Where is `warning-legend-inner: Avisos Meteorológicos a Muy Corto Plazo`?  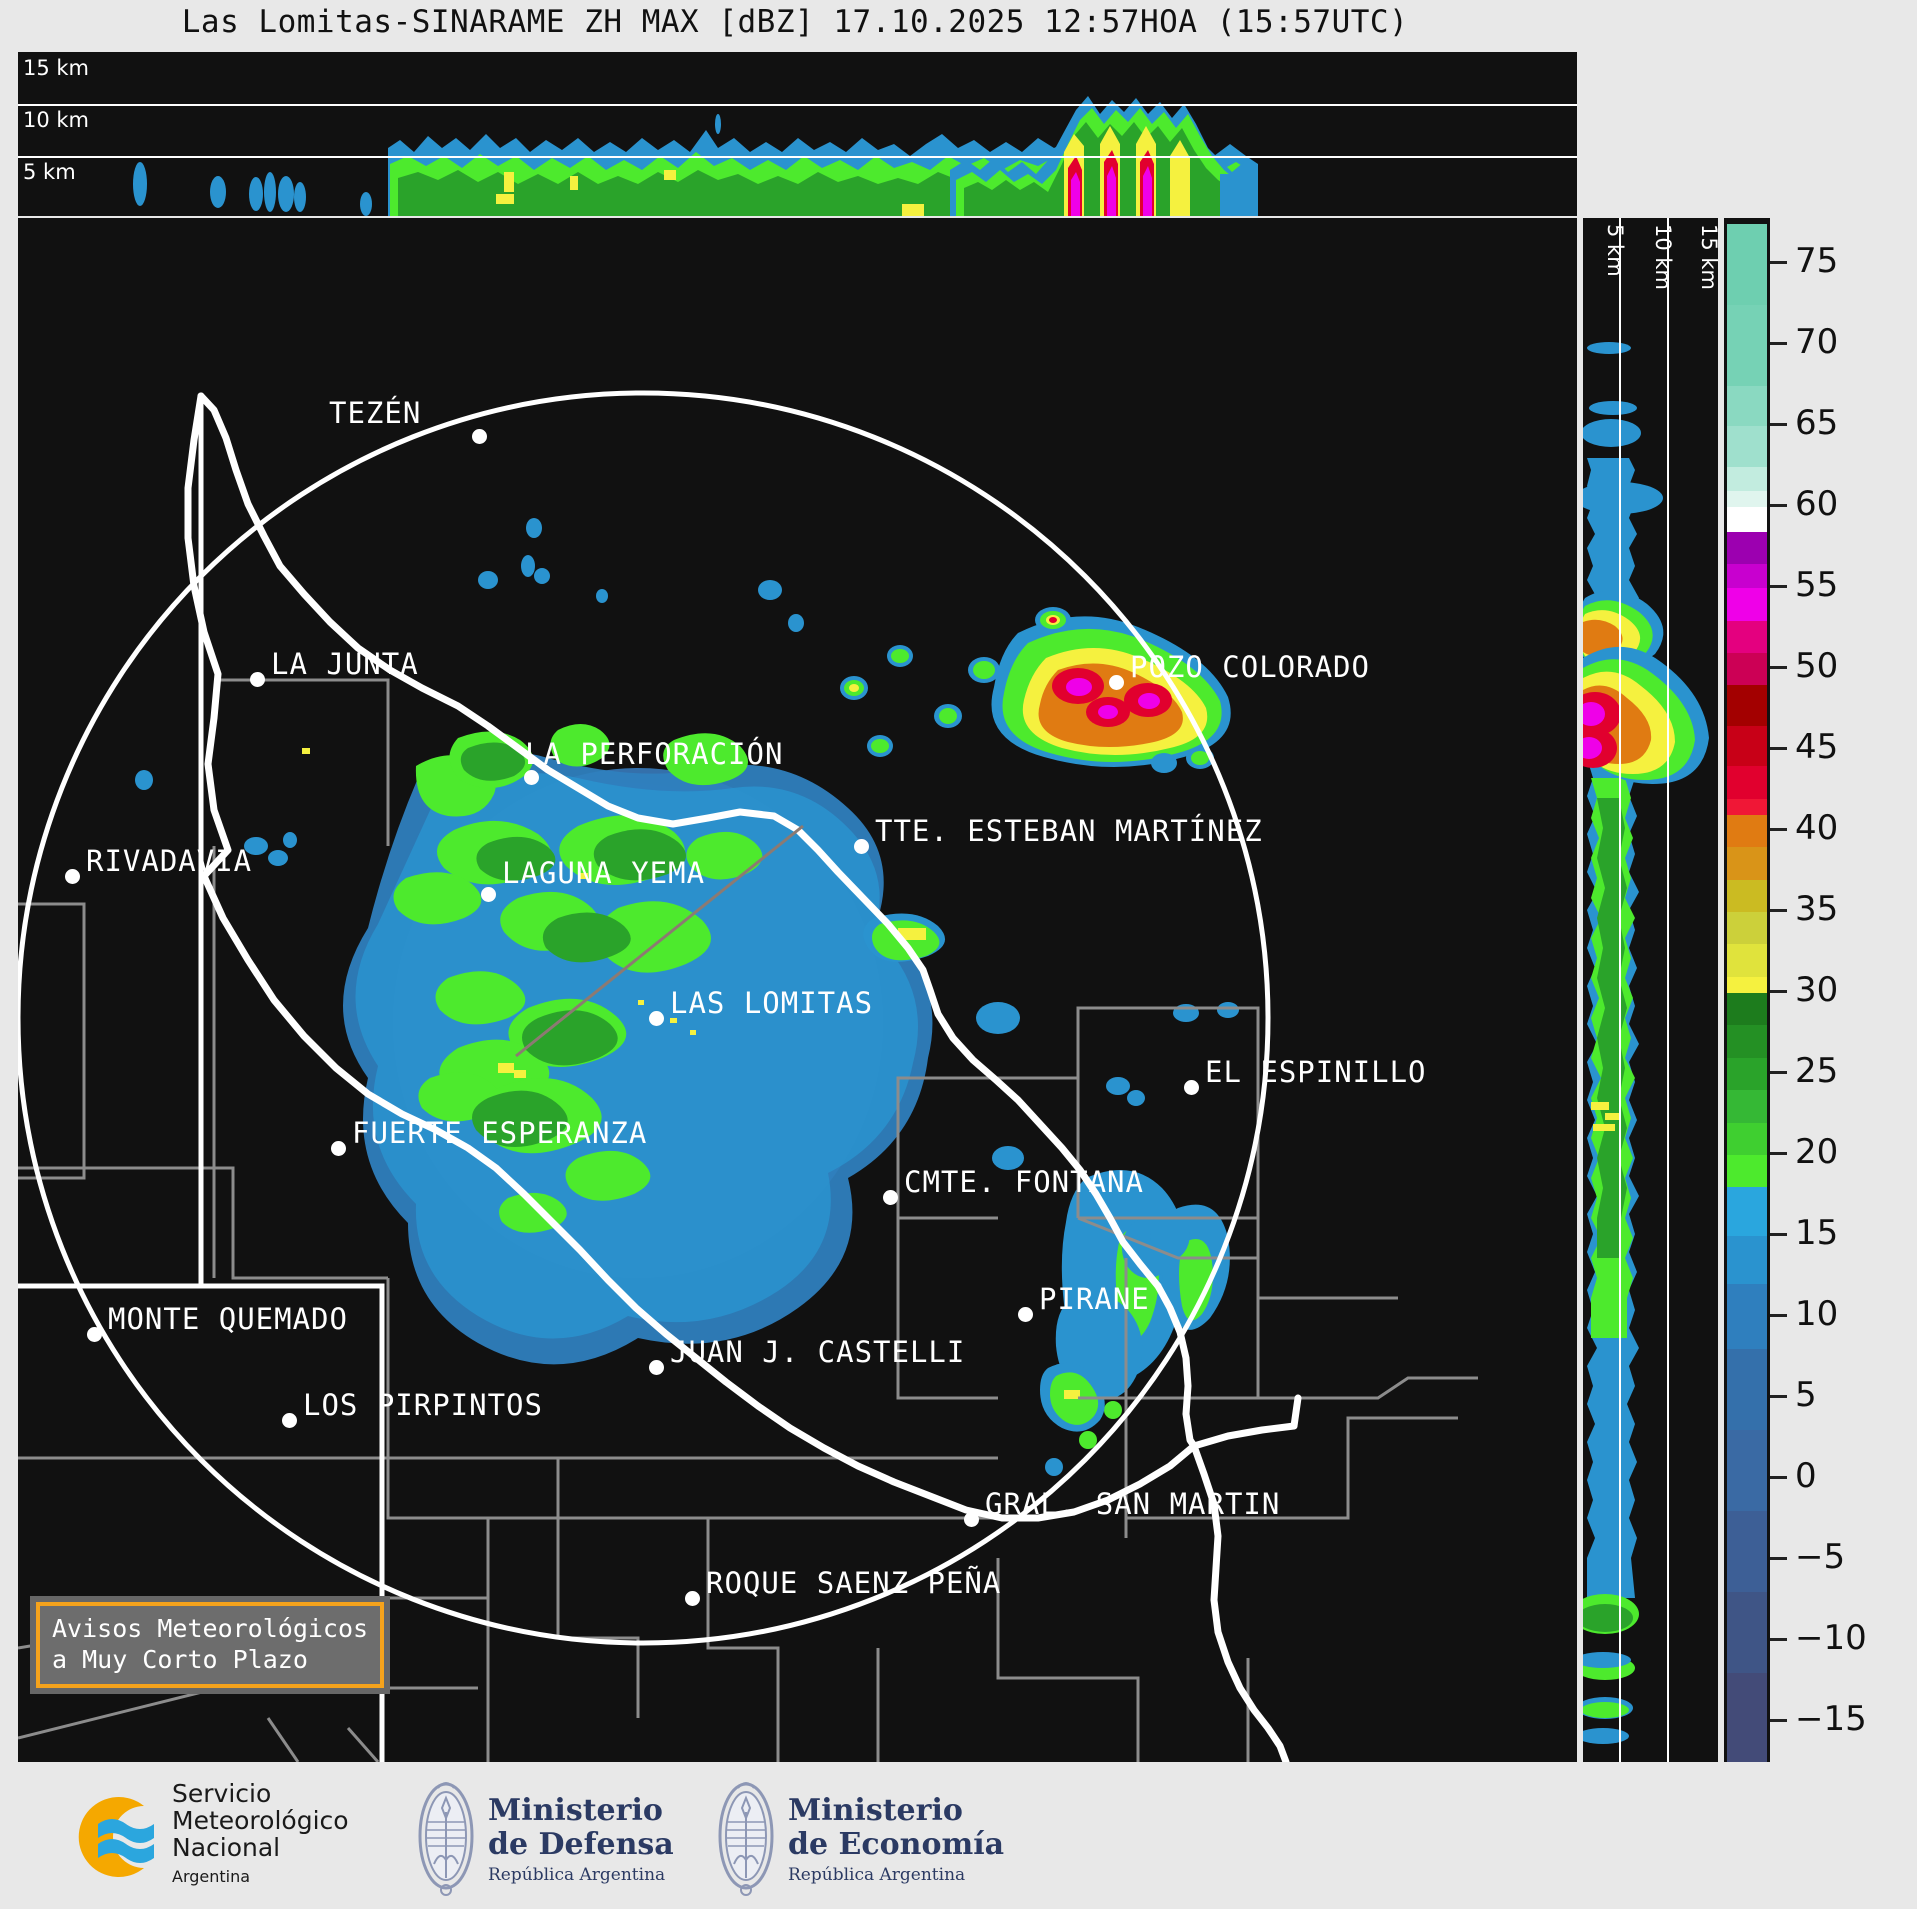 warning-legend-inner: Avisos Meteorológicos a Muy Corto Plazo is located at coordinates (210, 1645).